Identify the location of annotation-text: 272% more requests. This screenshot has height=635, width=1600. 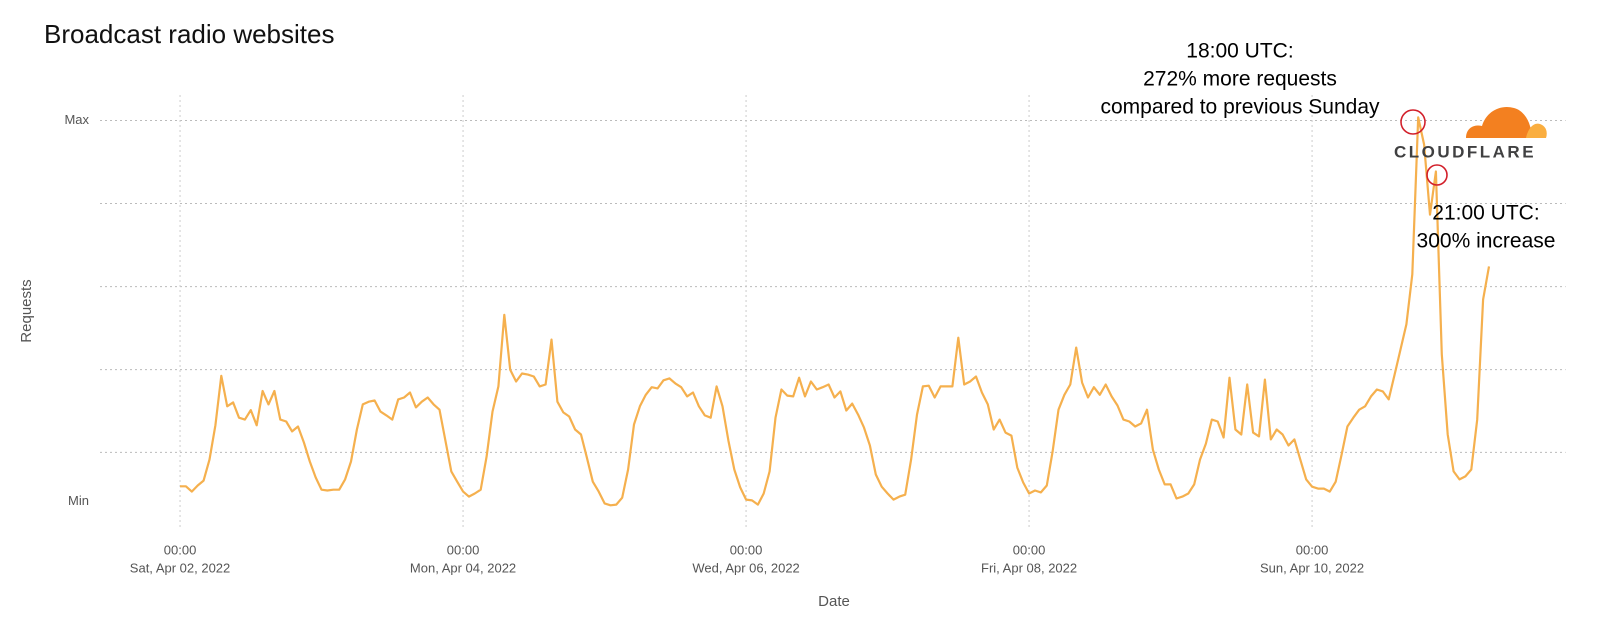
(1240, 79).